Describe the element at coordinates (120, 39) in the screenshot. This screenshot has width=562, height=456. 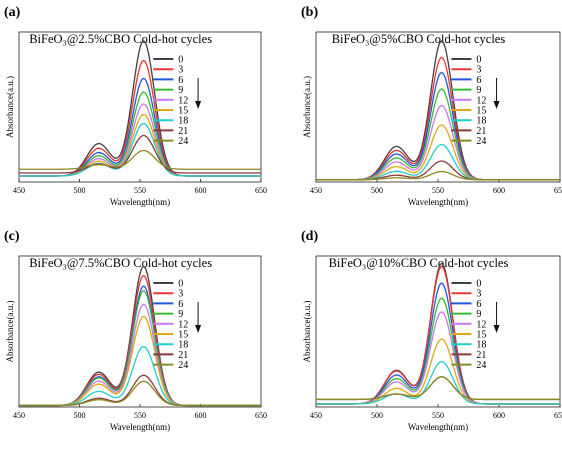
I see `chart-title: BiFeO₃@2.5%CBO Cold-hot cycles` at that location.